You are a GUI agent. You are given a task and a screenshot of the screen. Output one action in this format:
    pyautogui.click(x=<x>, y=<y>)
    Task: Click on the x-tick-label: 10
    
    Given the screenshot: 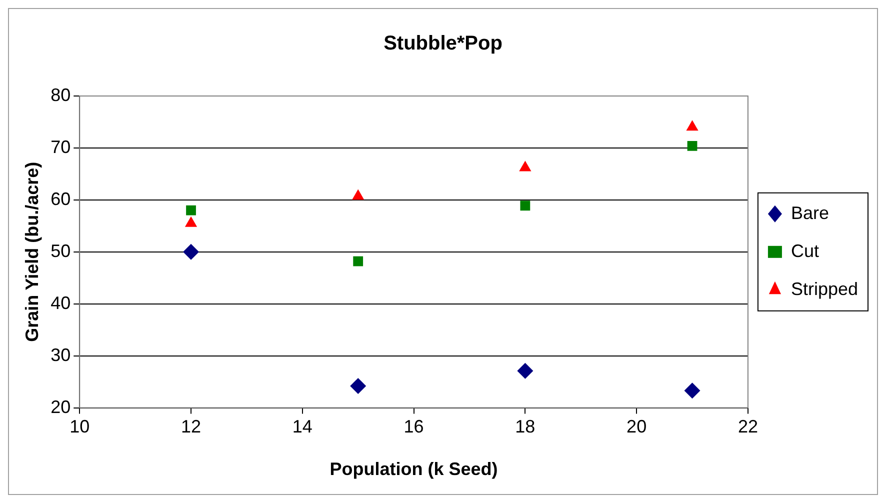 What is the action you would take?
    pyautogui.click(x=80, y=426)
    